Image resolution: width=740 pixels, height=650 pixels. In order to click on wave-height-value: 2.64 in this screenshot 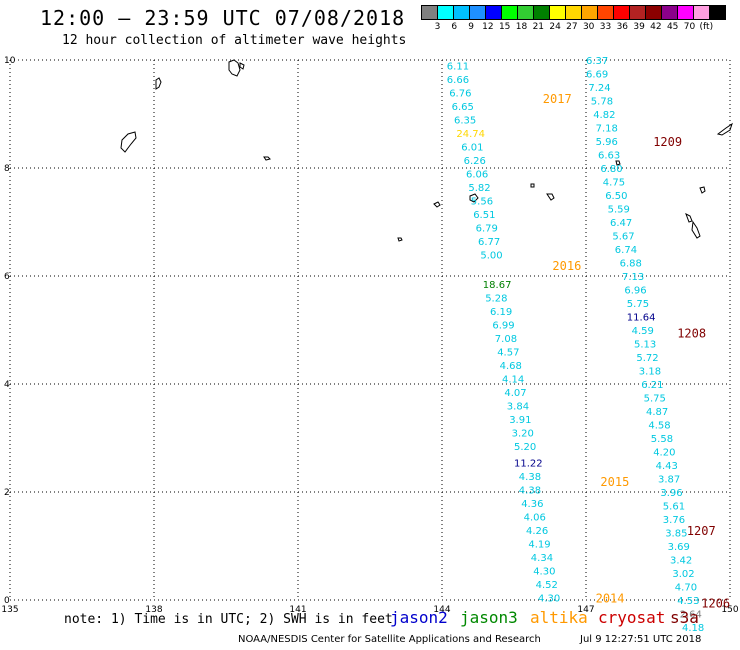, I will do `click(691, 615)`.